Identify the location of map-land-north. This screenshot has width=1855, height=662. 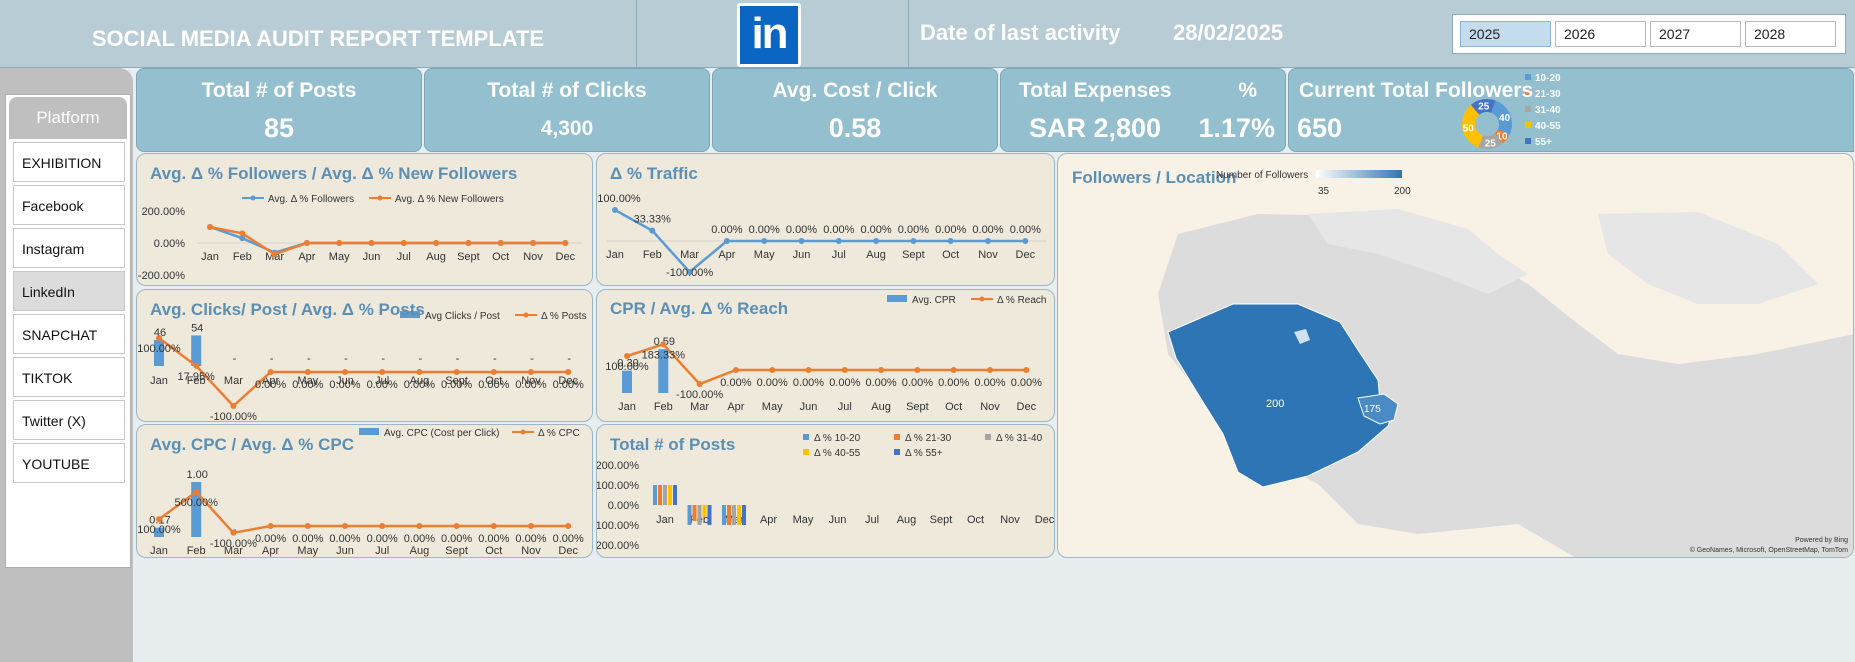
(1418, 251).